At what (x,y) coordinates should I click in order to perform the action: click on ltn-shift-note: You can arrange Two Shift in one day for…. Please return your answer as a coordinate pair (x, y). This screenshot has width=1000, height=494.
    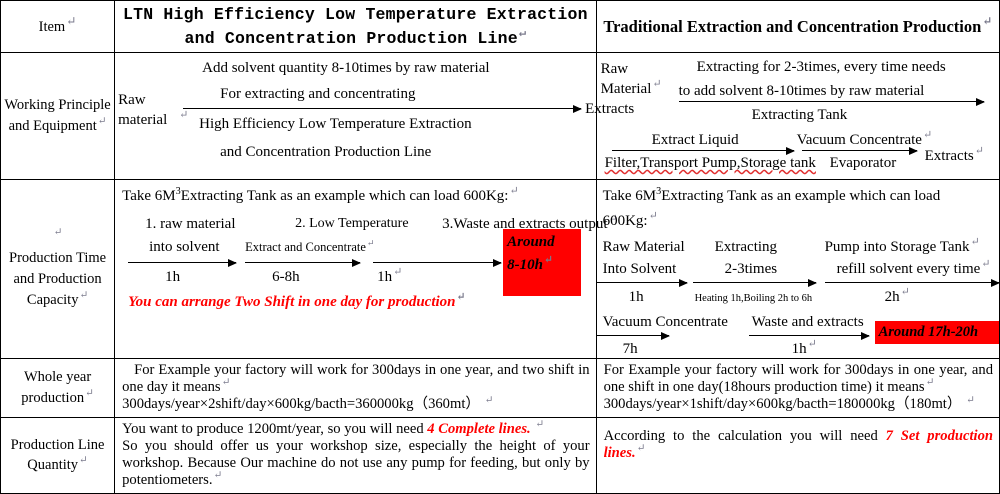
    Looking at the image, I should click on (297, 300).